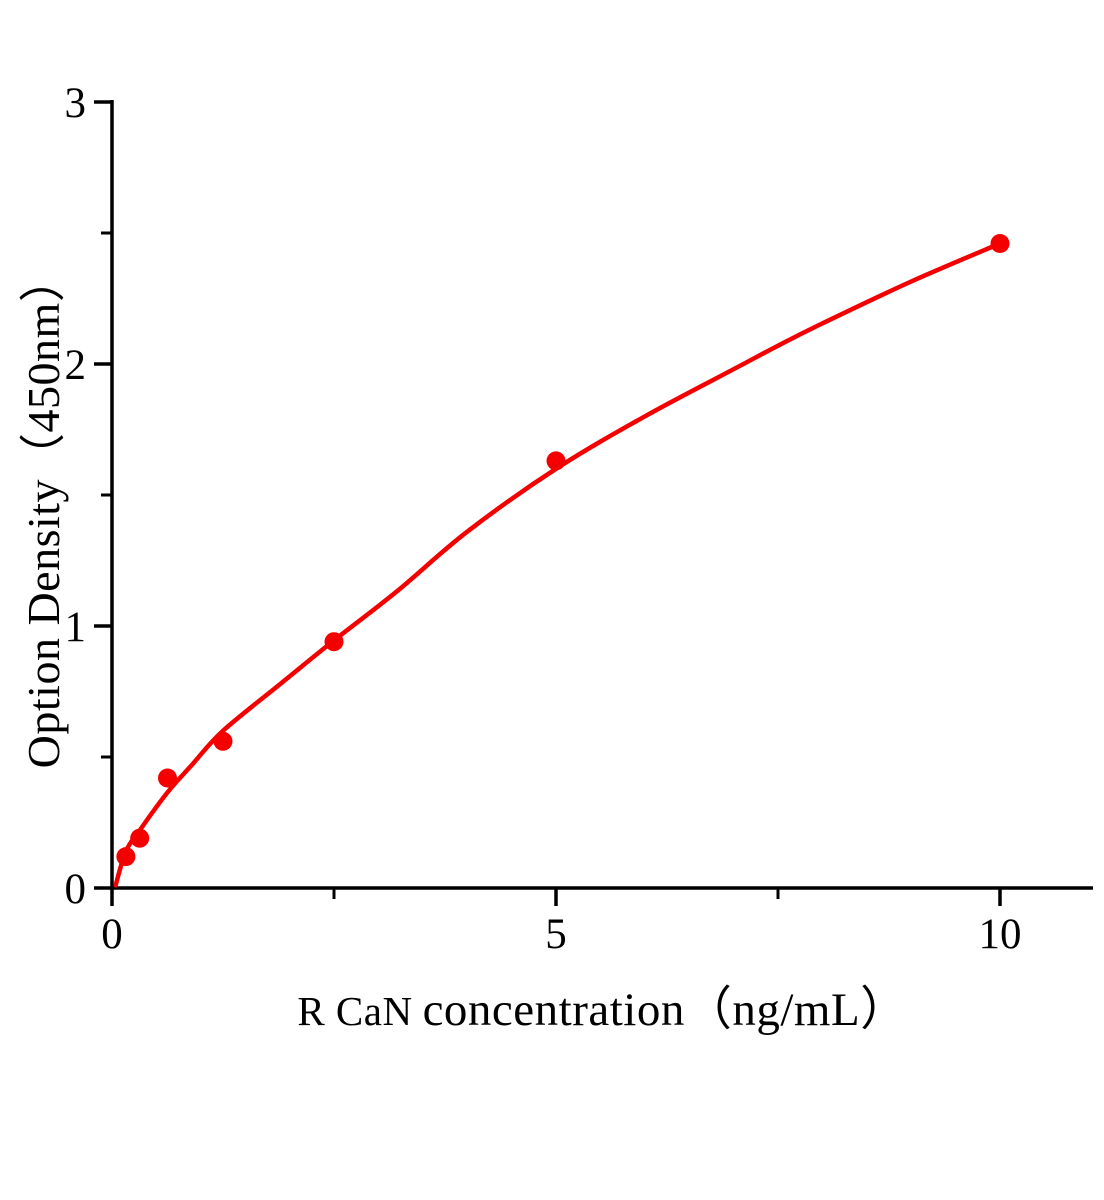  What do you see at coordinates (112, 934) in the screenshot?
I see `x-tick-label: 0` at bounding box center [112, 934].